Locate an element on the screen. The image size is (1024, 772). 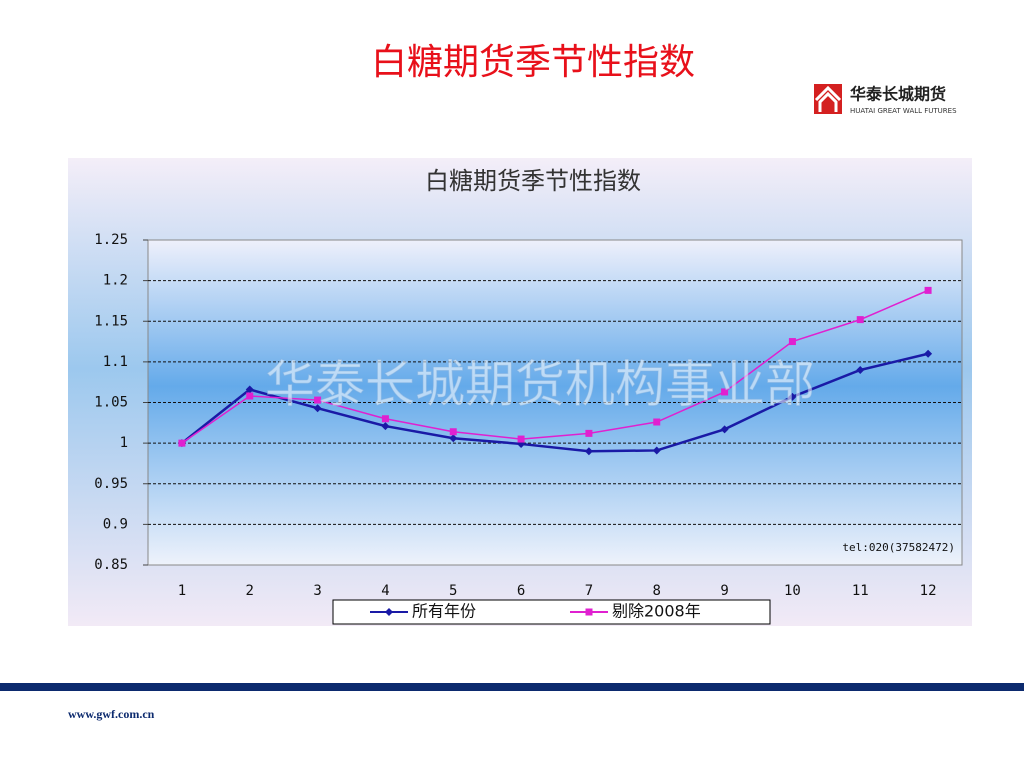
logo-subtitle: HUATAI GREAT WALL FUTURES is located at coordinates (903, 111).